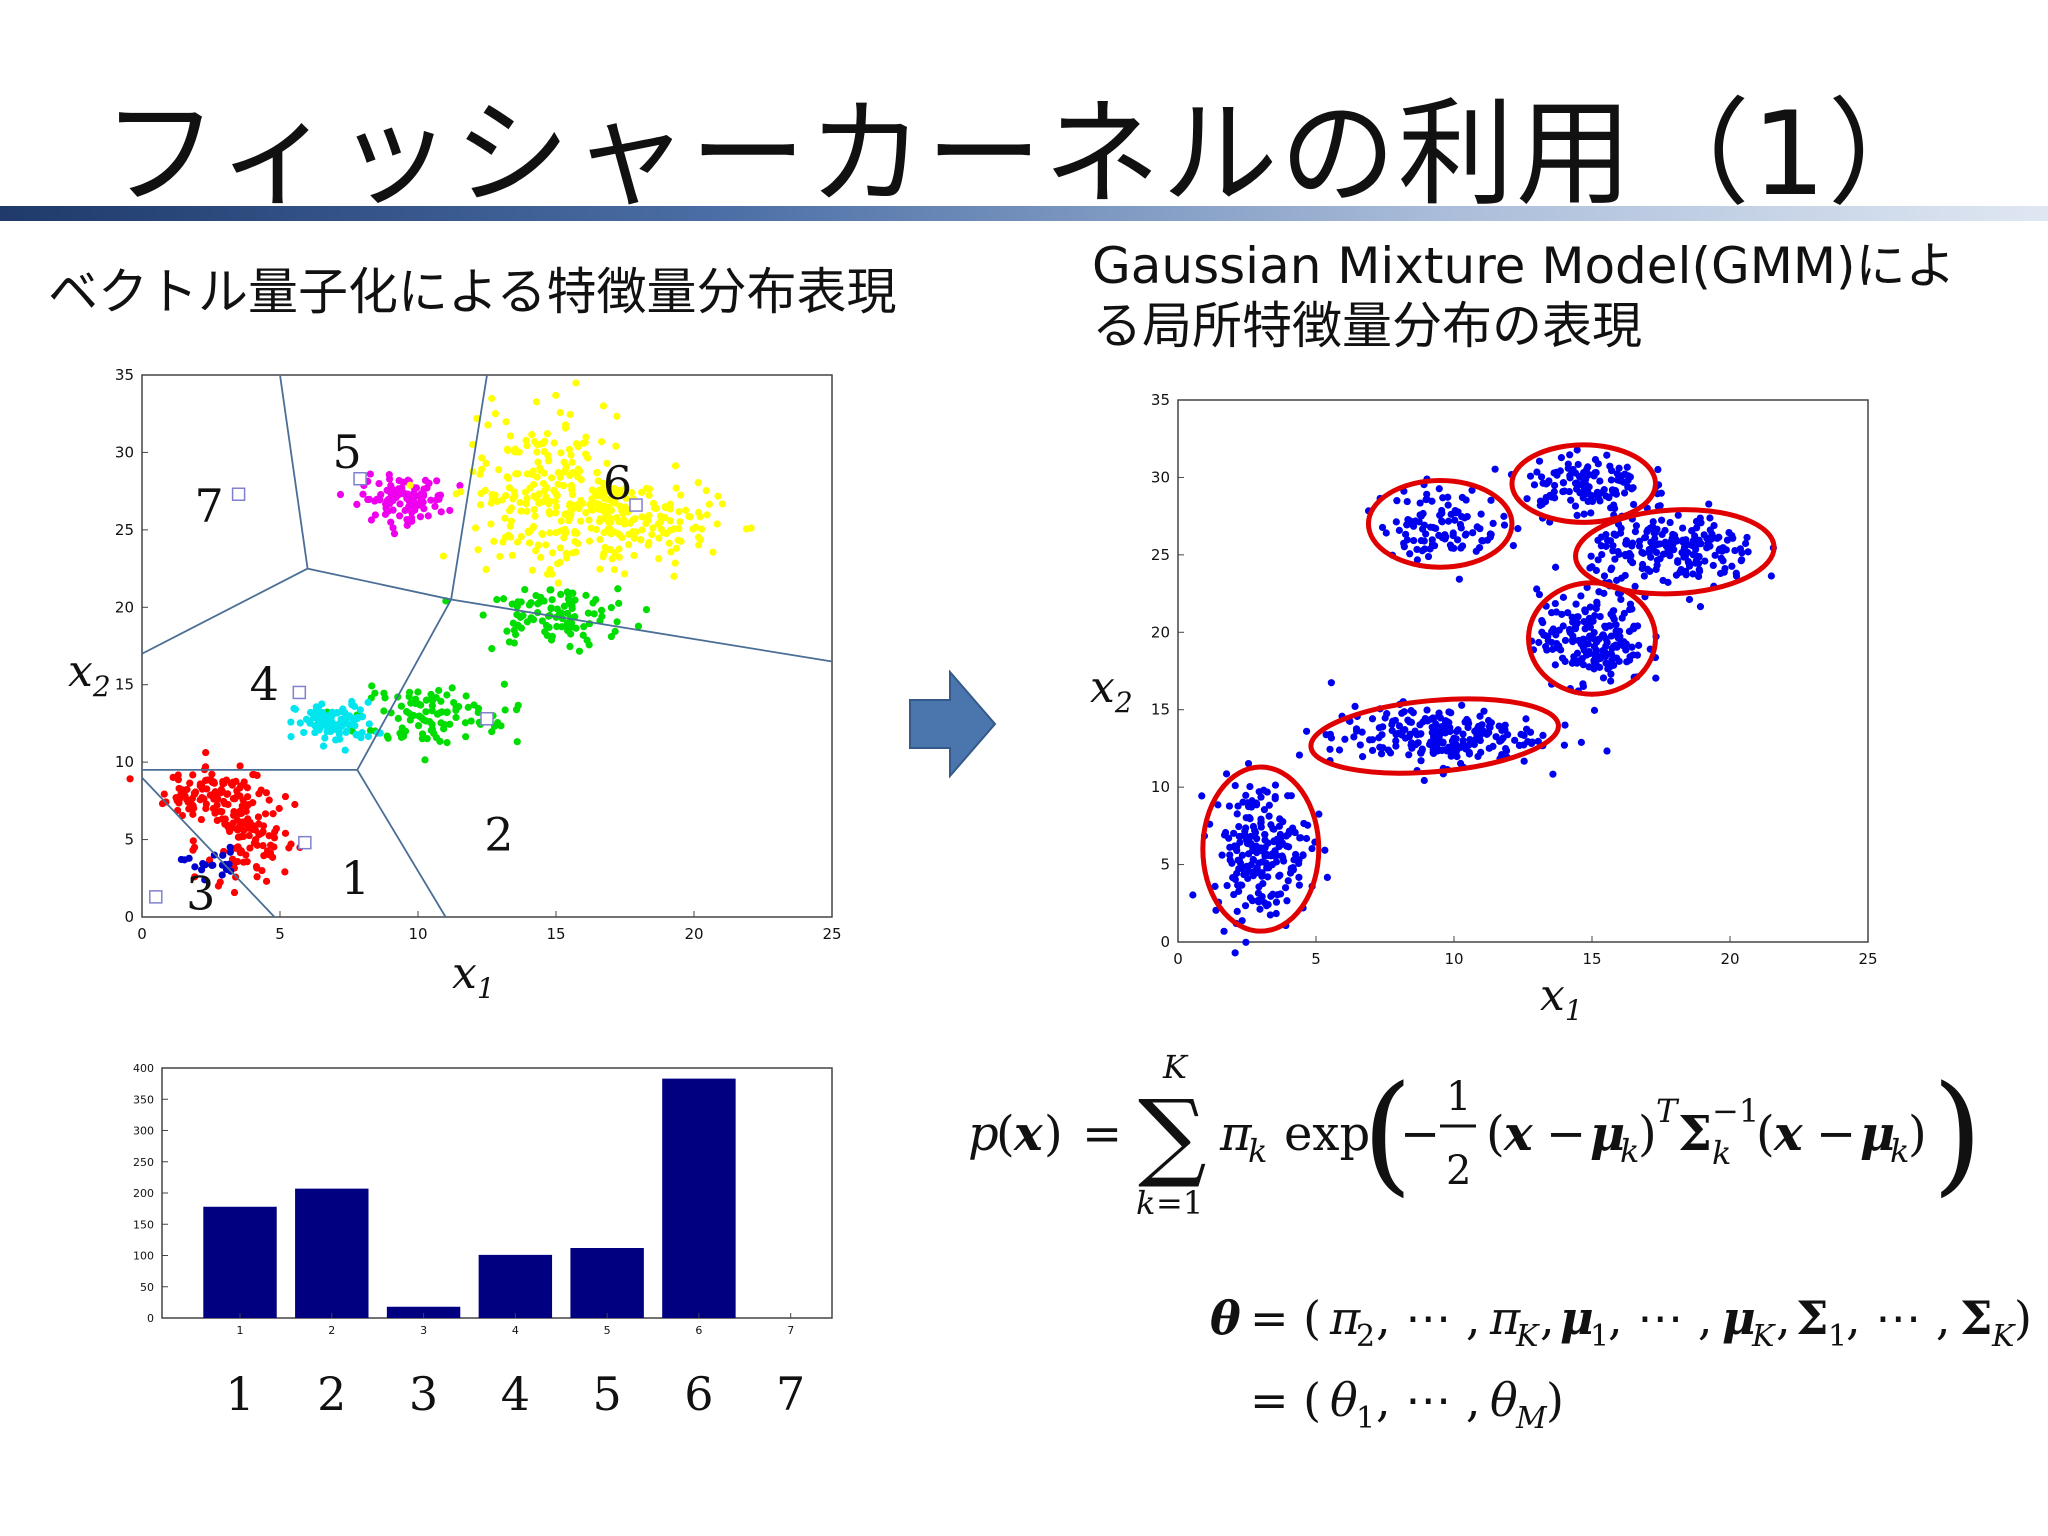 Image resolution: width=2048 pixels, height=1536 pixels. Describe the element at coordinates (1024, 213) in the screenshot. I see `title-underline-bar` at that location.